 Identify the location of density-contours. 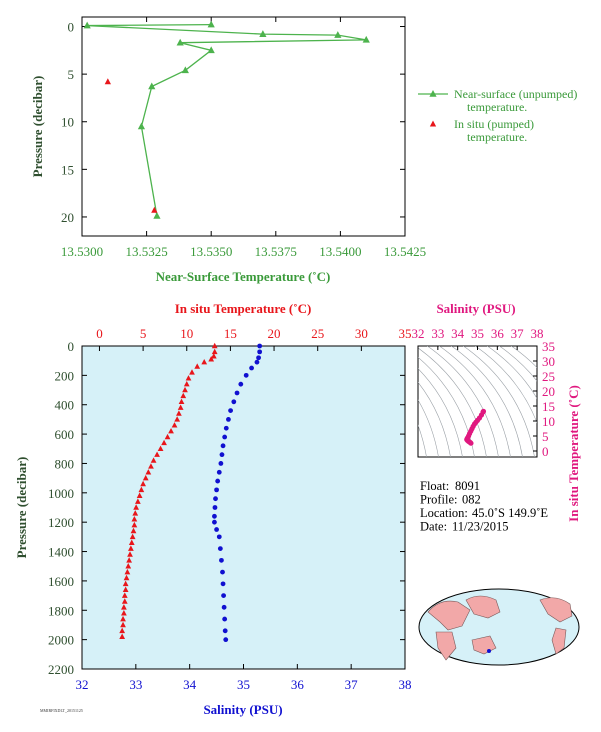
(477, 401).